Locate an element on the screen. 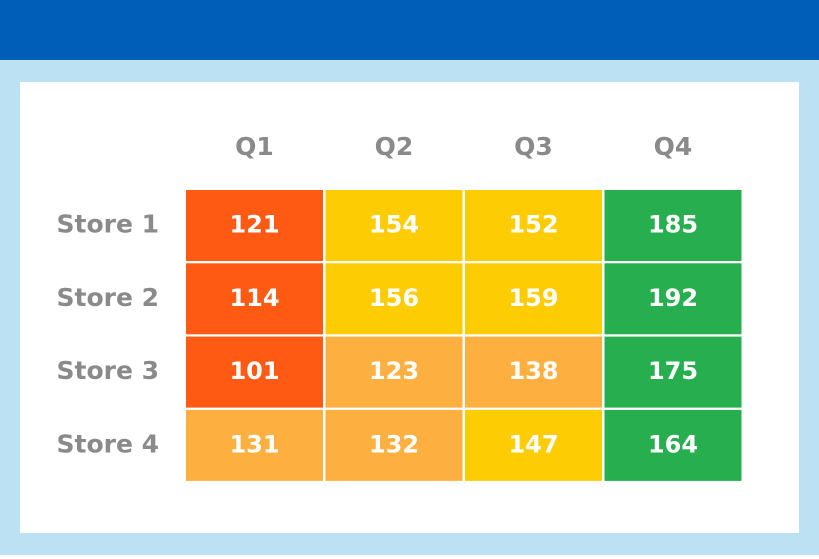 This screenshot has width=819, height=559. cell-value: 114 is located at coordinates (254, 298).